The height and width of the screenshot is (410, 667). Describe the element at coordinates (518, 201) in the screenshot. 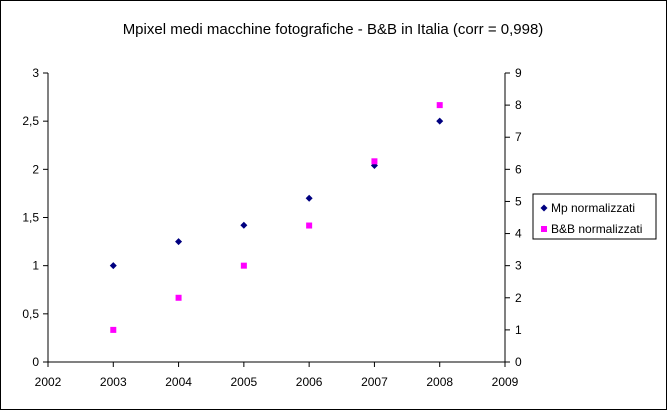

I see `y-right-tick-label: 5` at that location.